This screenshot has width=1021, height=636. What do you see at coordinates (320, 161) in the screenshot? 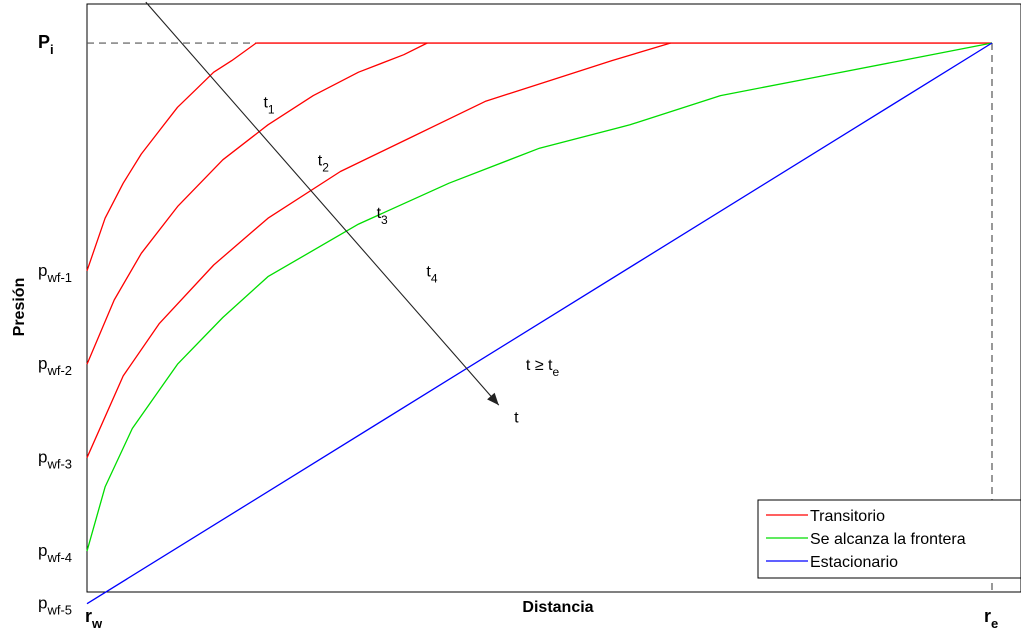
I see `time-label-1-main: t` at bounding box center [320, 161].